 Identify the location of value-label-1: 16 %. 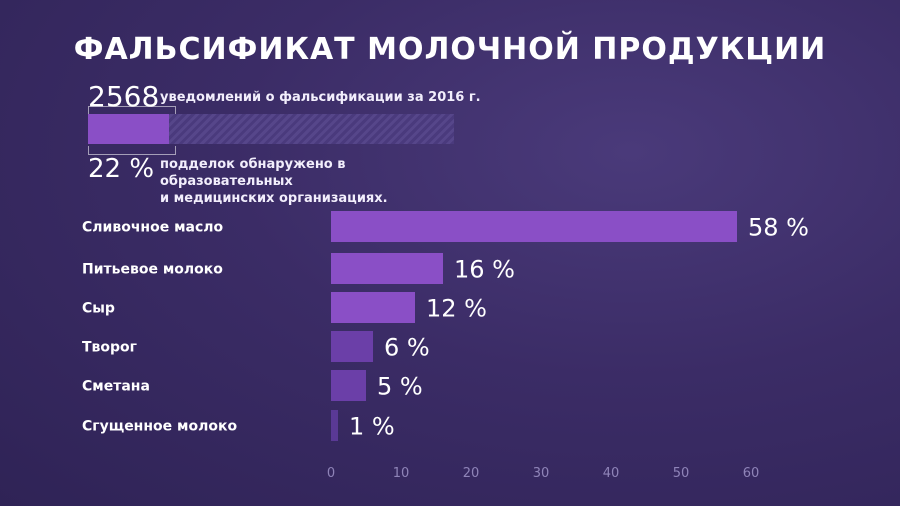
(484, 270).